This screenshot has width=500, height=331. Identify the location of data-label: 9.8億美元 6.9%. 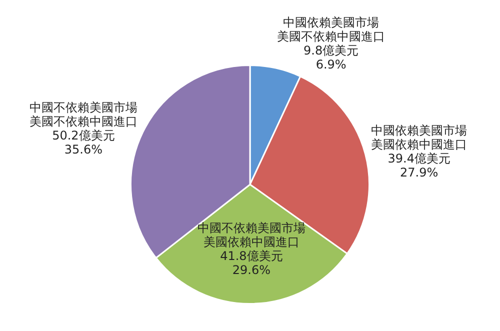
(331, 57).